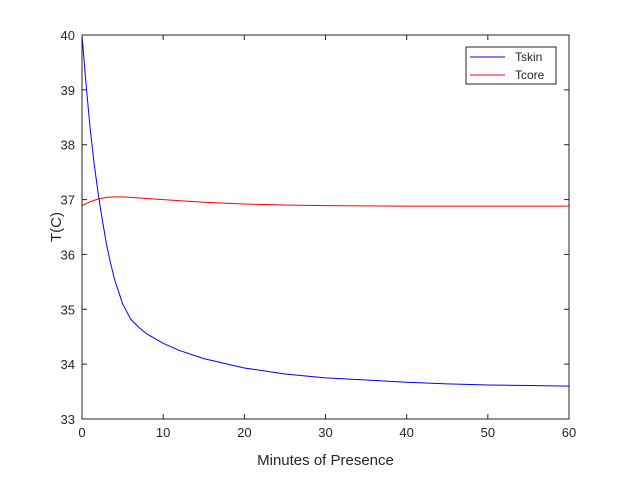 The width and height of the screenshot is (630, 477). Describe the element at coordinates (68, 419) in the screenshot. I see `y-tick-label: 33` at that location.